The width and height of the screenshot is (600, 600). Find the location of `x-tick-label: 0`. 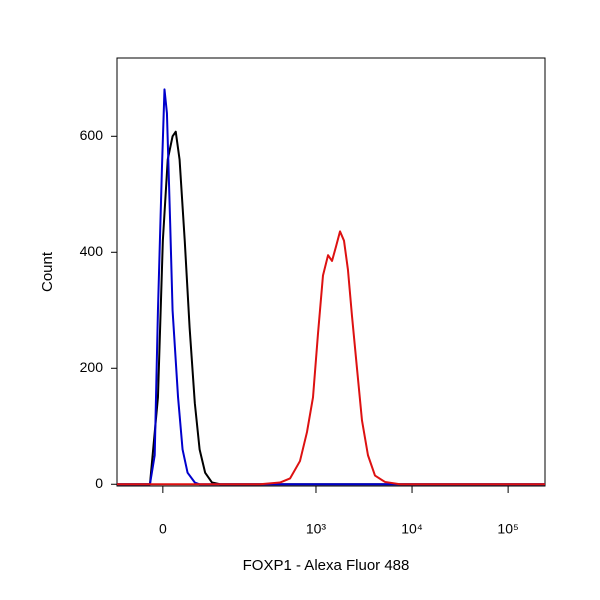

x-tick-label: 0 is located at coordinates (163, 529).